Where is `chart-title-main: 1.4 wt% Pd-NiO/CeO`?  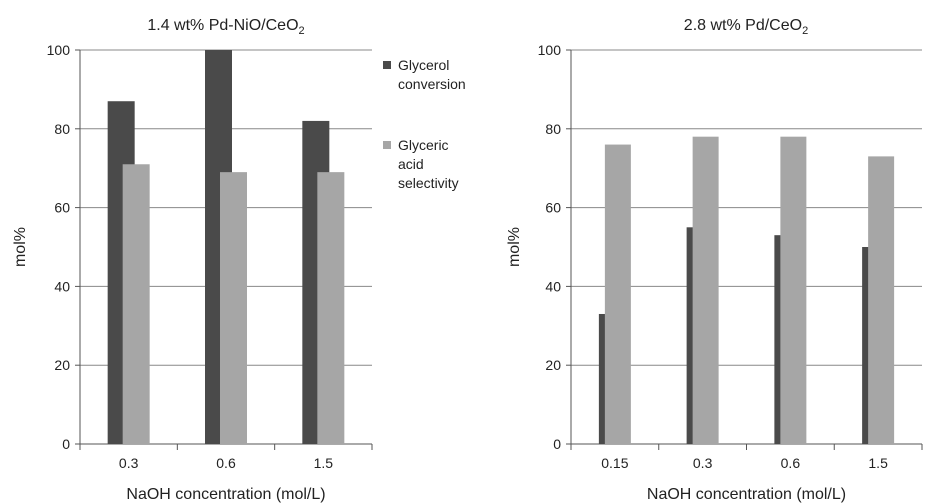
chart-title-main: 1.4 wt% Pd-NiO/CeO is located at coordinates (222, 25).